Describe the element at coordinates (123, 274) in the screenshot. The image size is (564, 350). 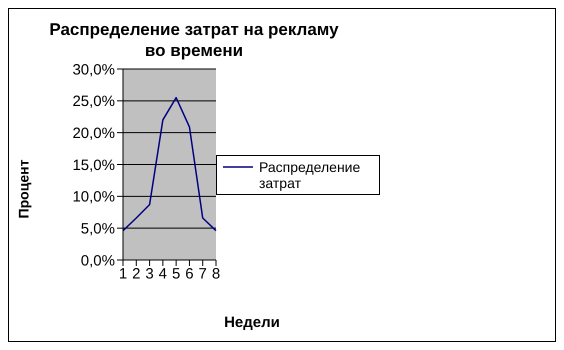
I see `x-tick-label: 1` at that location.